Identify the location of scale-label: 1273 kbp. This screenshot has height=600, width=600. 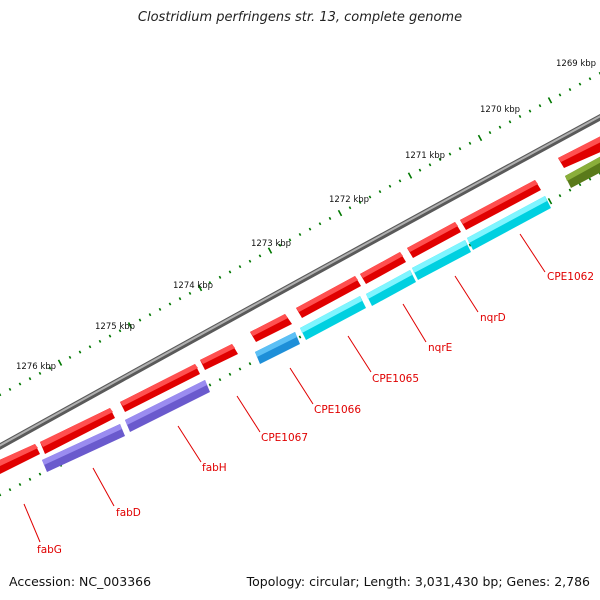
(271, 244).